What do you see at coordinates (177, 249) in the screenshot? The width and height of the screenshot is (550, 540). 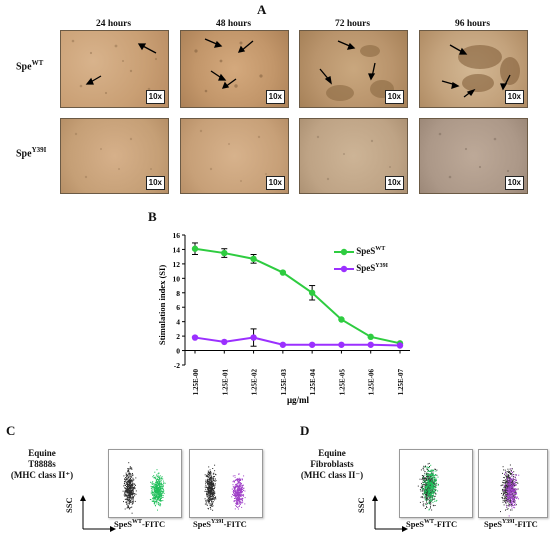 I see `y-tick-label: 14` at bounding box center [177, 249].